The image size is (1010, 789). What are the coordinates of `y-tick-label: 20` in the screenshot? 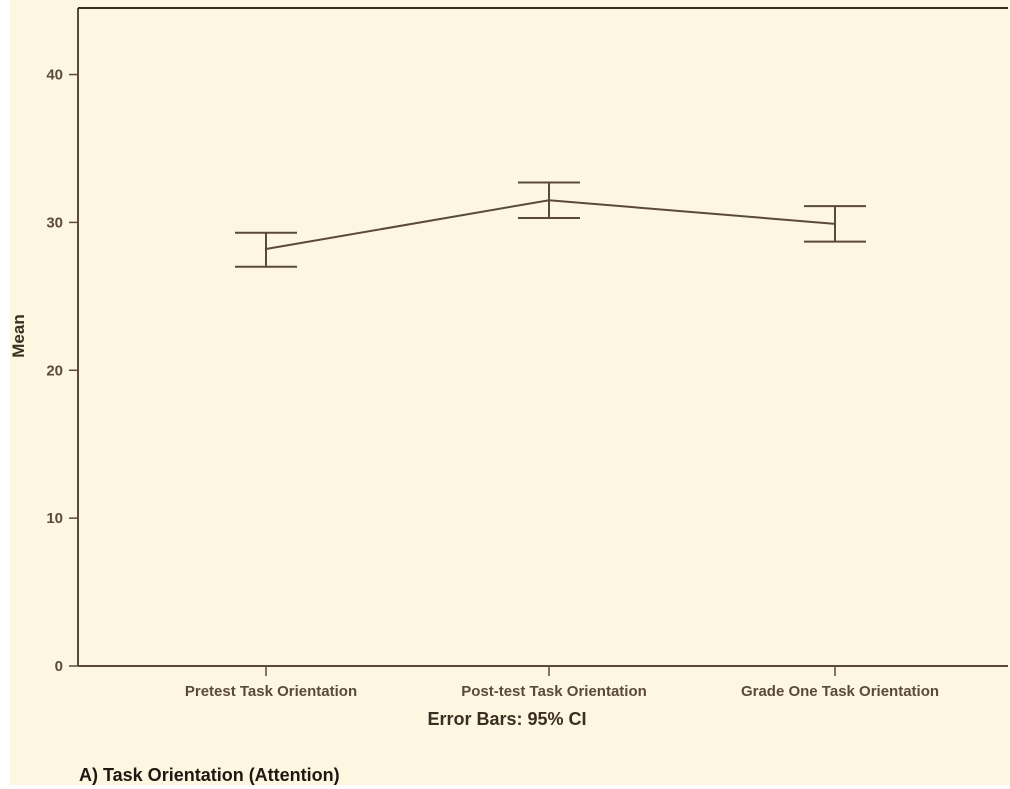 It's located at (54, 370).